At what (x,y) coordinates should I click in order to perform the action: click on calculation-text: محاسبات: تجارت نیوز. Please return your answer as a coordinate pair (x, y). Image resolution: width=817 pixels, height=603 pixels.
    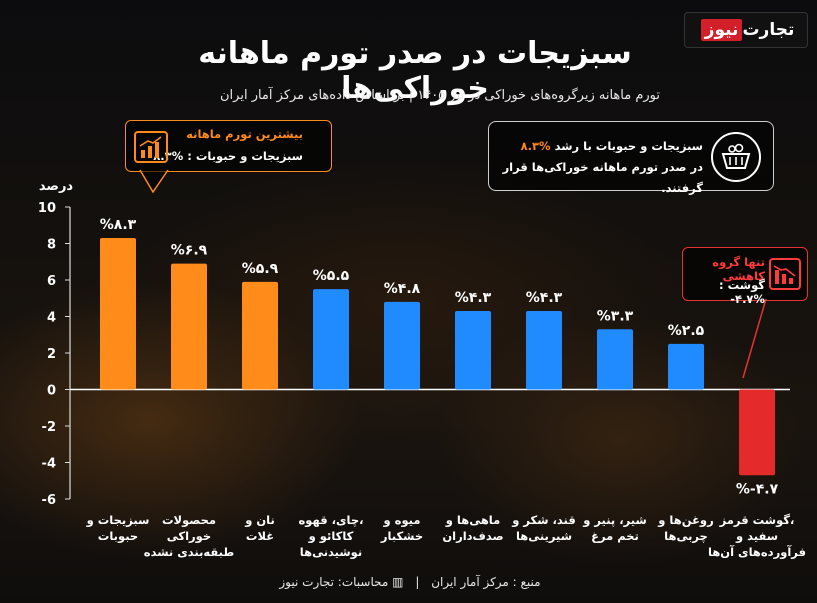
    Looking at the image, I should click on (334, 582).